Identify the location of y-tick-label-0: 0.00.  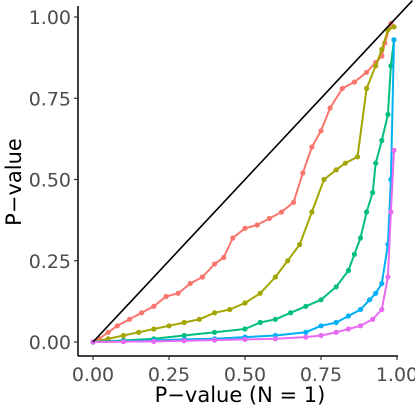
(50, 343).